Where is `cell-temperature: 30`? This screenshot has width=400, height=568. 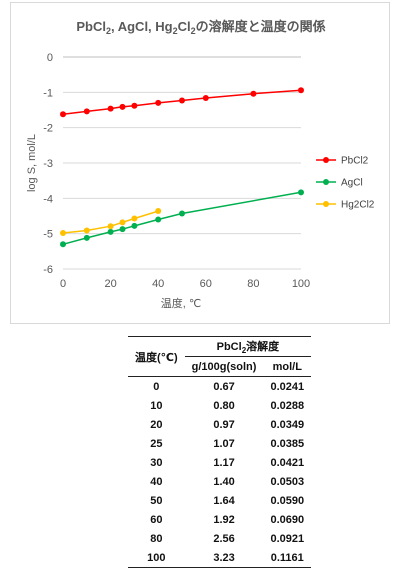
cell-temperature: 30 is located at coordinates (156, 462).